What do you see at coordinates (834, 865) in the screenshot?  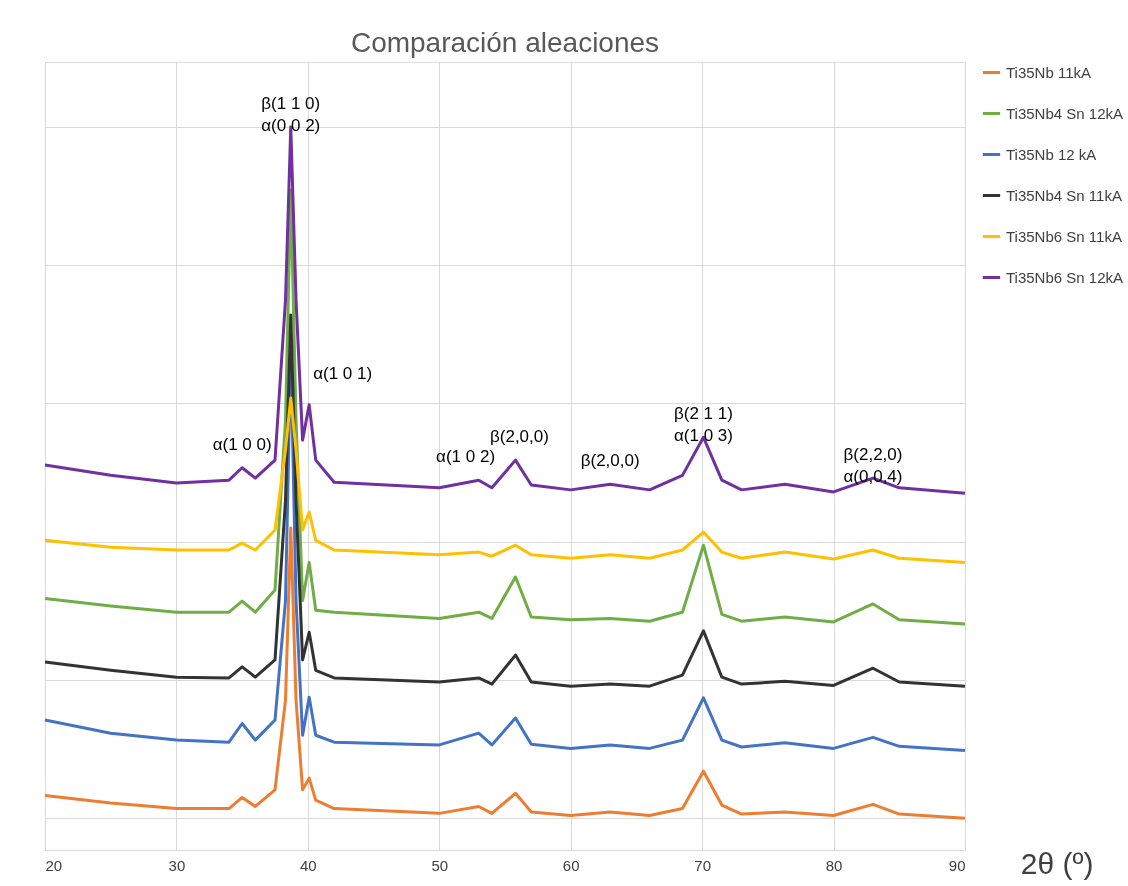 I see `x-tick-label: 80` at bounding box center [834, 865].